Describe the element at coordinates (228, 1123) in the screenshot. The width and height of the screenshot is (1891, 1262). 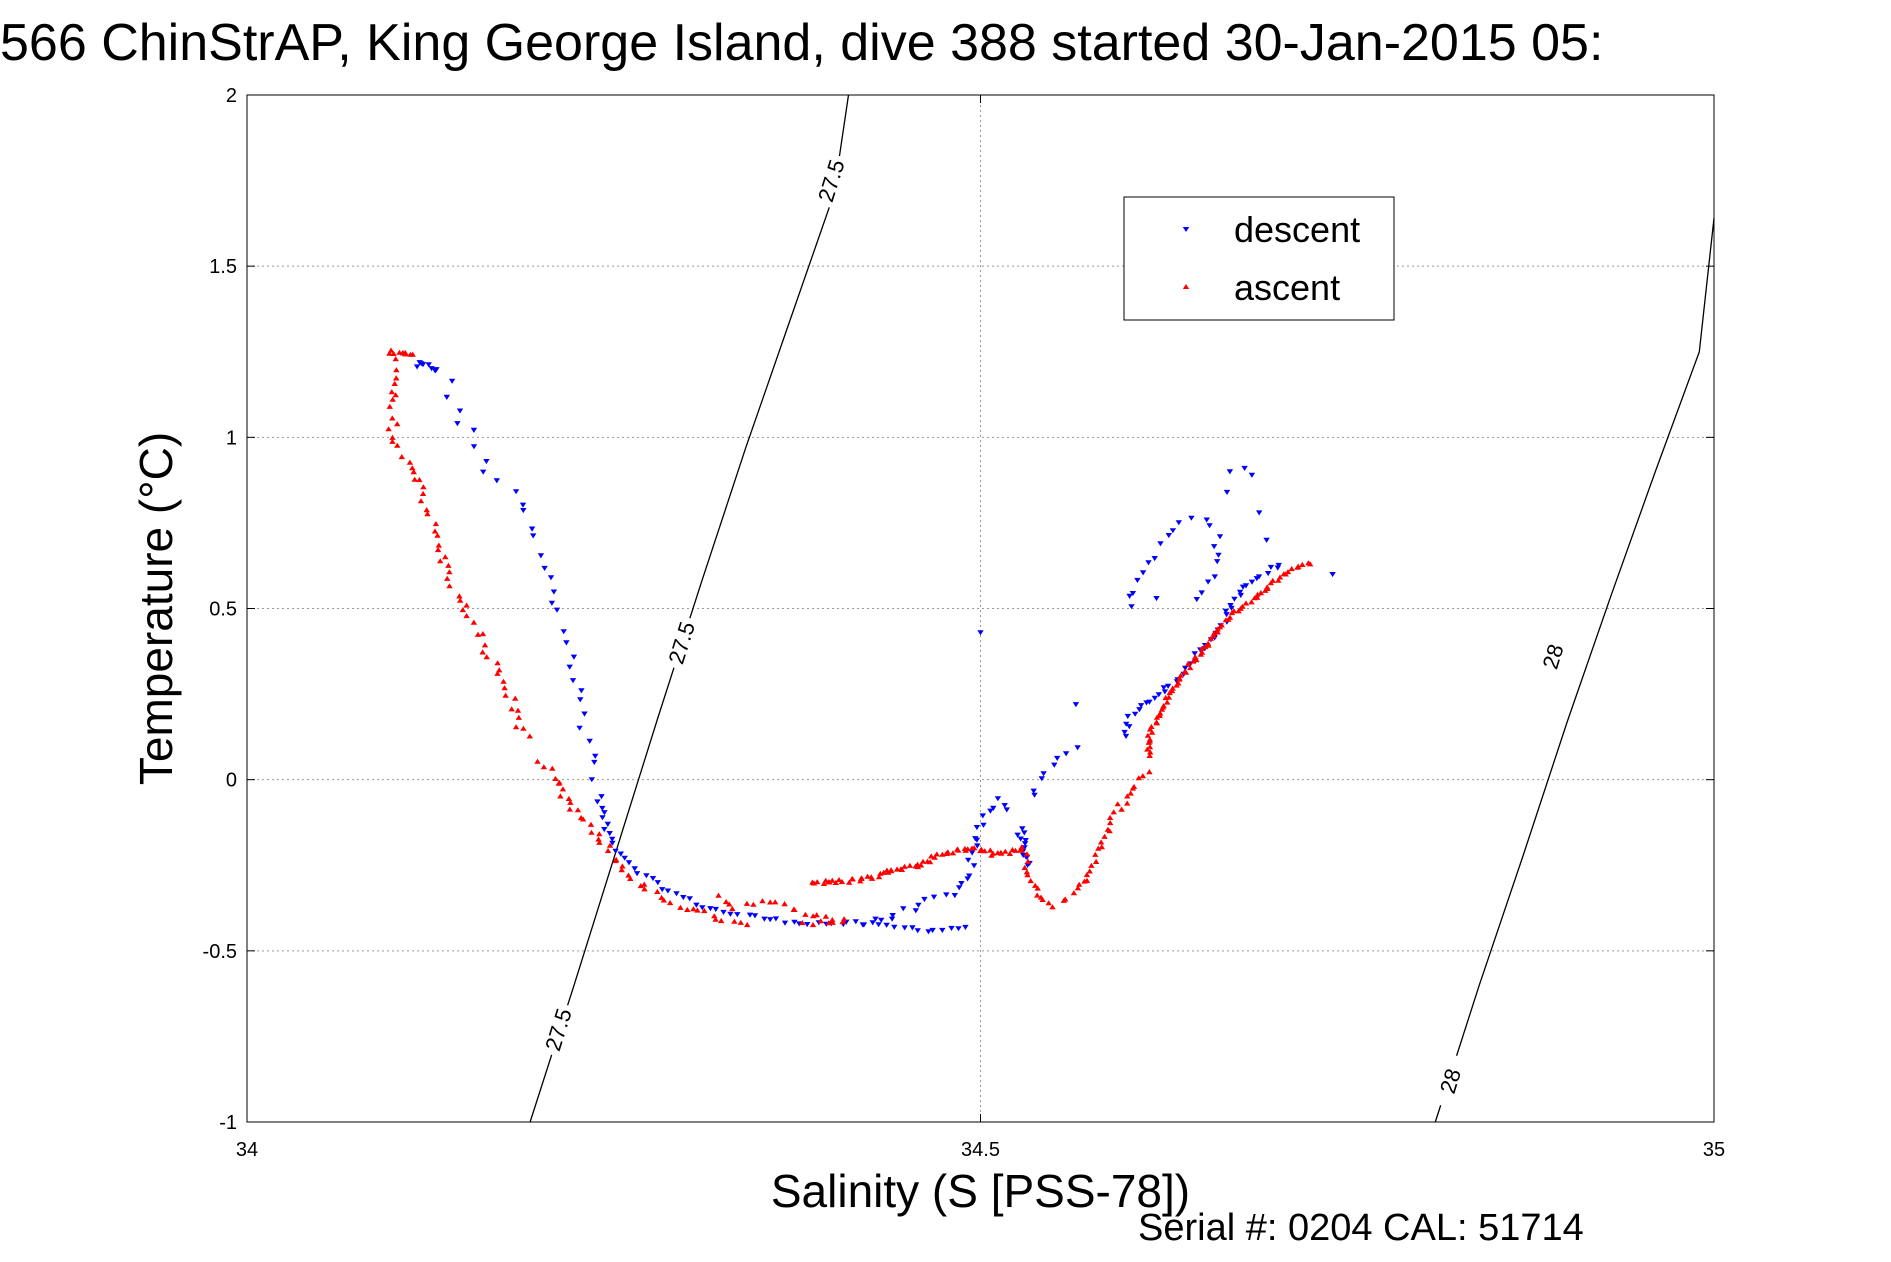
I see `y-tick-label: -1` at that location.